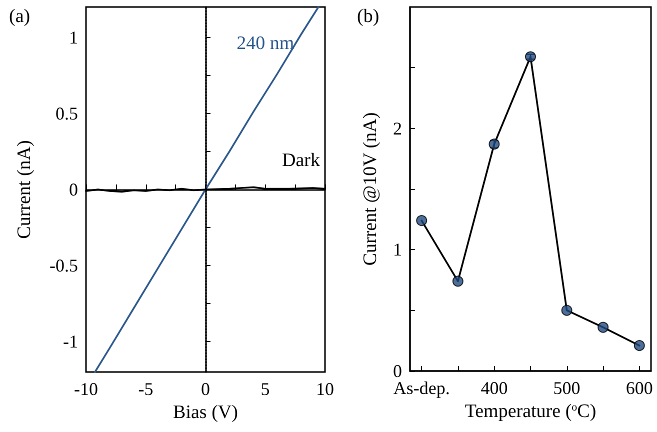  What do you see at coordinates (325, 389) in the screenshot?
I see `x-tick-label: 10` at bounding box center [325, 389].